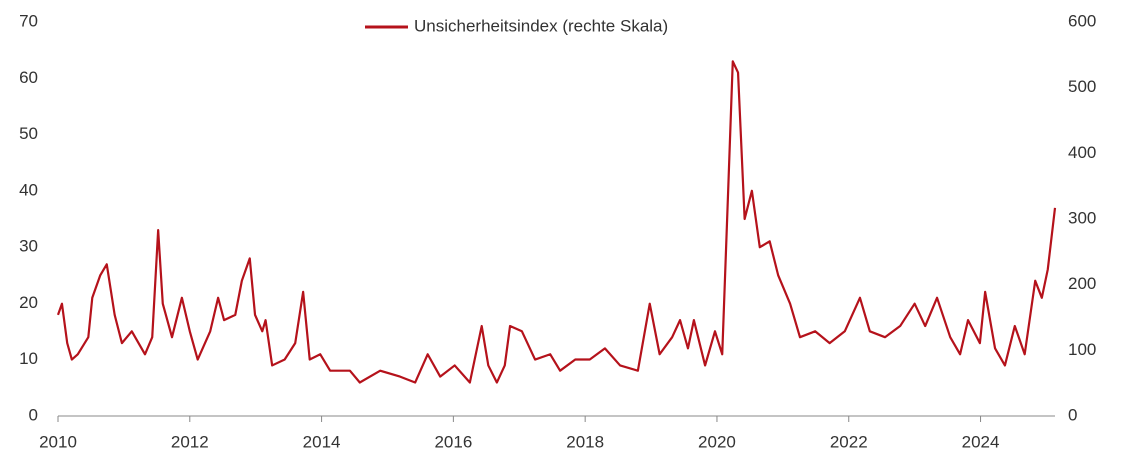 The height and width of the screenshot is (467, 1128). What do you see at coordinates (717, 441) in the screenshot?
I see `x-tick-label: 2020` at bounding box center [717, 441].